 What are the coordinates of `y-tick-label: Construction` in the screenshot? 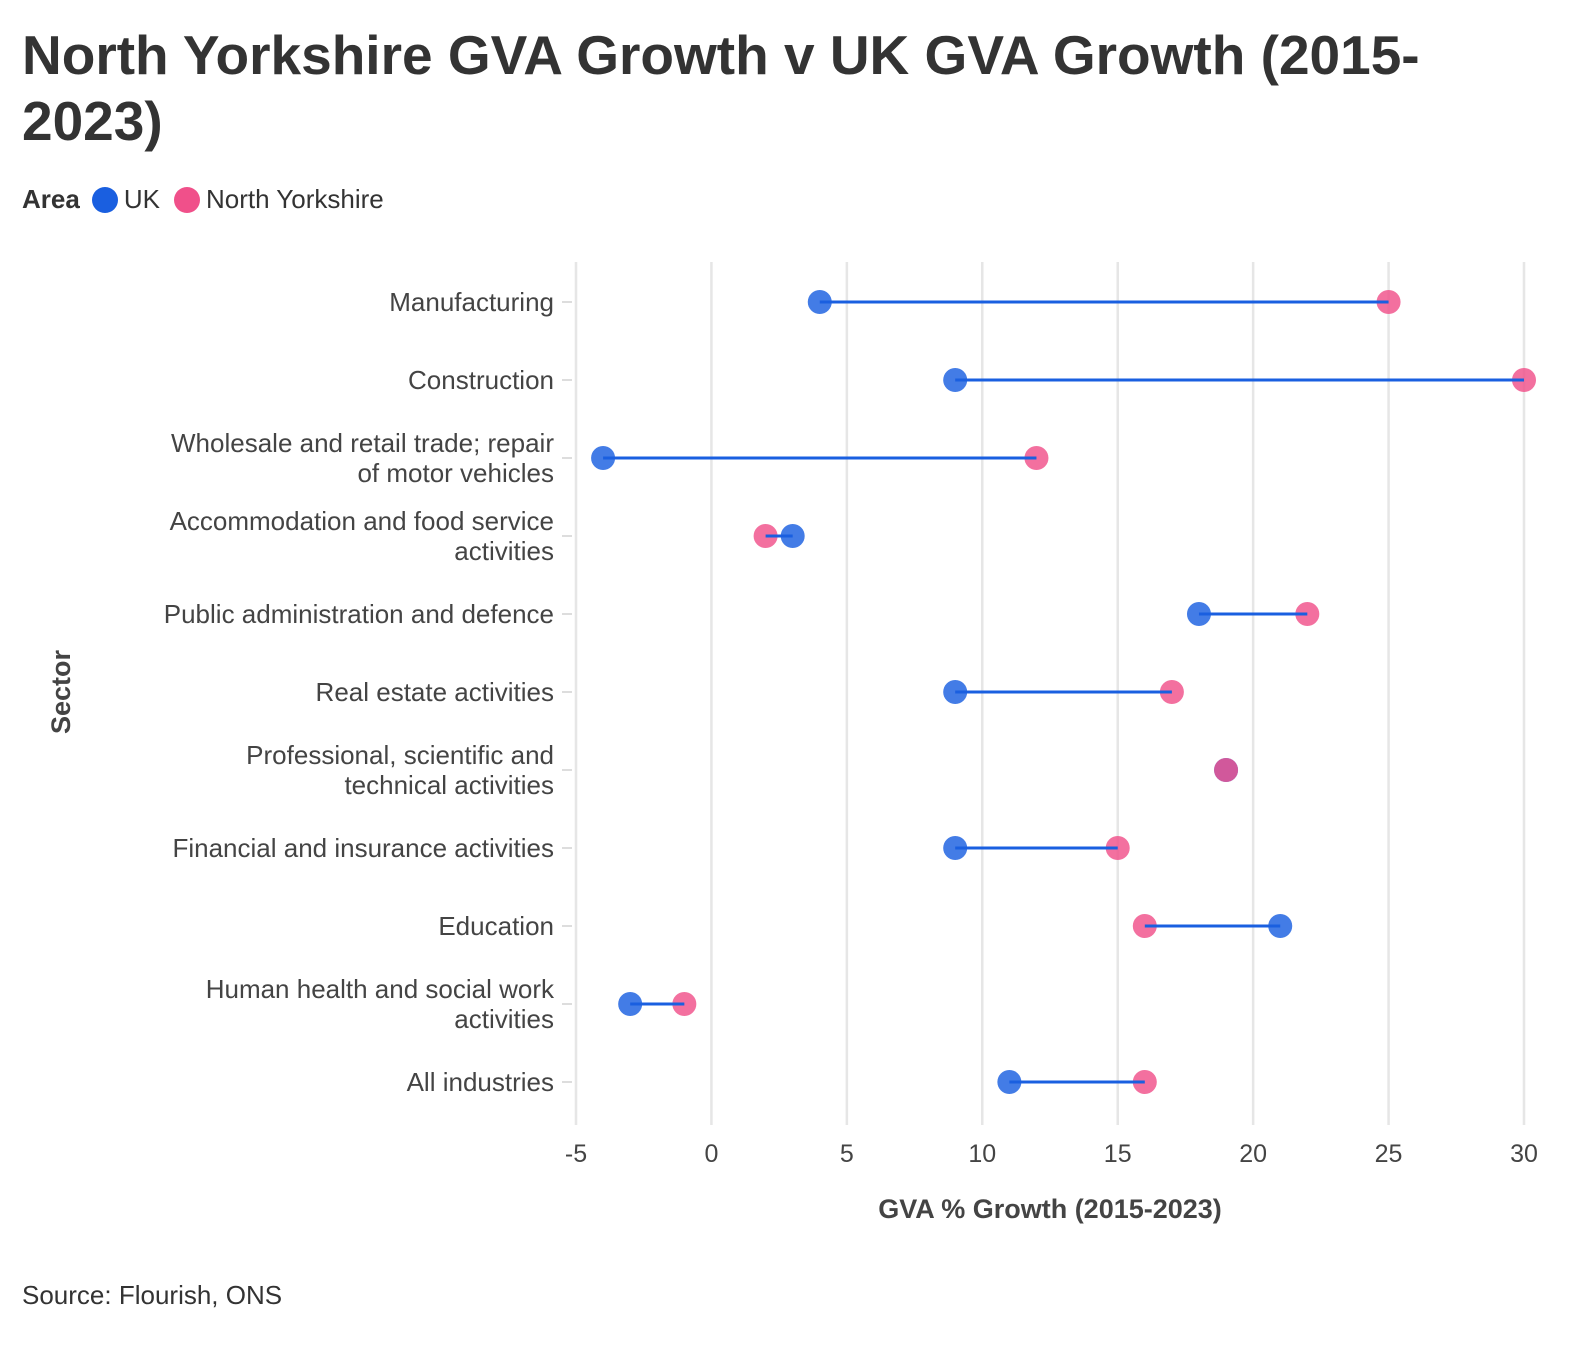 It's located at (481, 380).